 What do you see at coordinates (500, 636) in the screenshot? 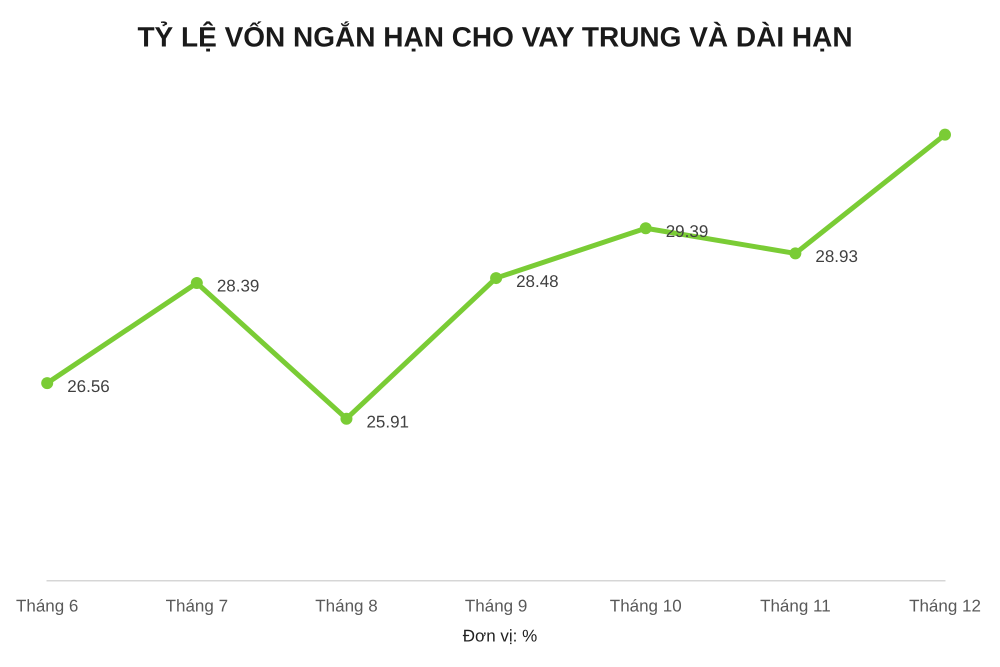
I see `text: Đơn vị: %` at bounding box center [500, 636].